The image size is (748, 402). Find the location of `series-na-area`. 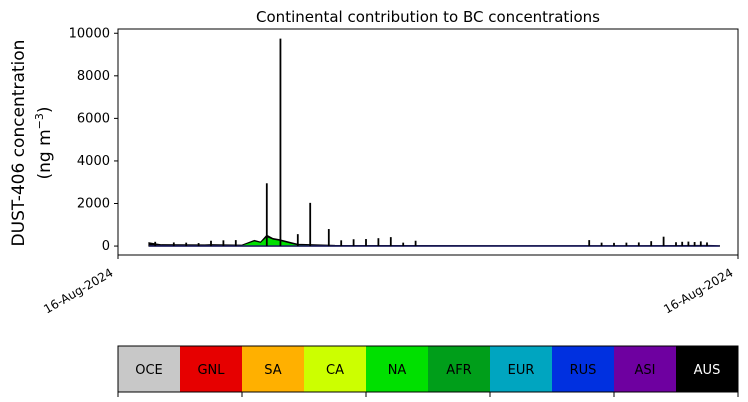

series-na-area is located at coordinates (434, 242).